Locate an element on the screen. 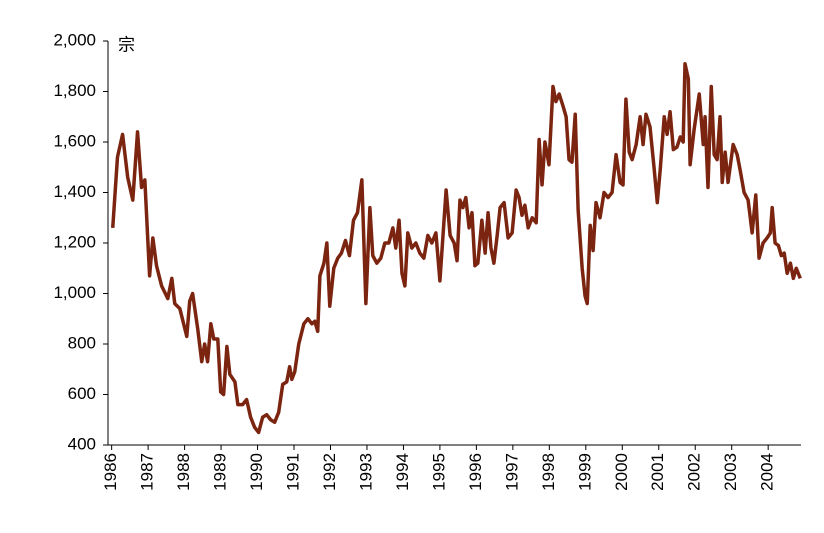 This screenshot has height=533, width=824. x-tick-label: 1989 is located at coordinates (220, 472).